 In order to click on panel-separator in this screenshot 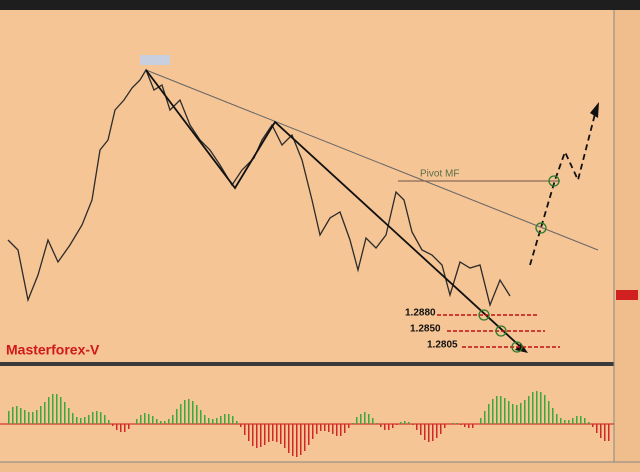, I will do `click(320, 364)`.